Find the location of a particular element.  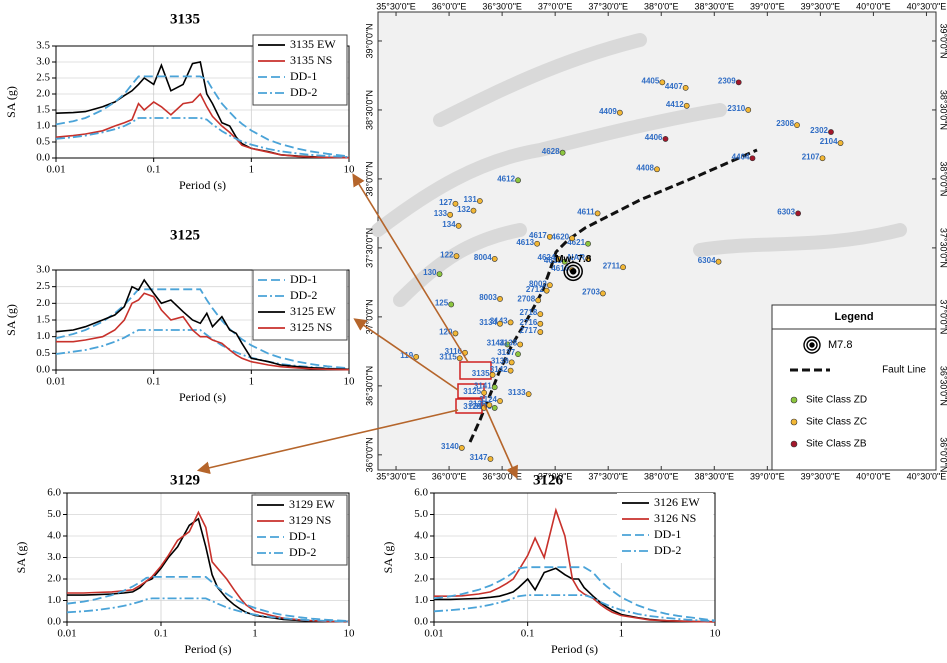

legend-label: 3125 EW is located at coordinates (313, 311).